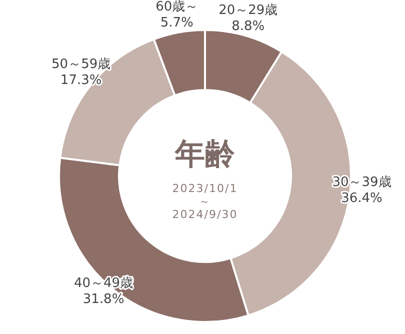 This screenshot has width=405, height=334. I want to click on data-label: 17.3%, so click(81, 80).